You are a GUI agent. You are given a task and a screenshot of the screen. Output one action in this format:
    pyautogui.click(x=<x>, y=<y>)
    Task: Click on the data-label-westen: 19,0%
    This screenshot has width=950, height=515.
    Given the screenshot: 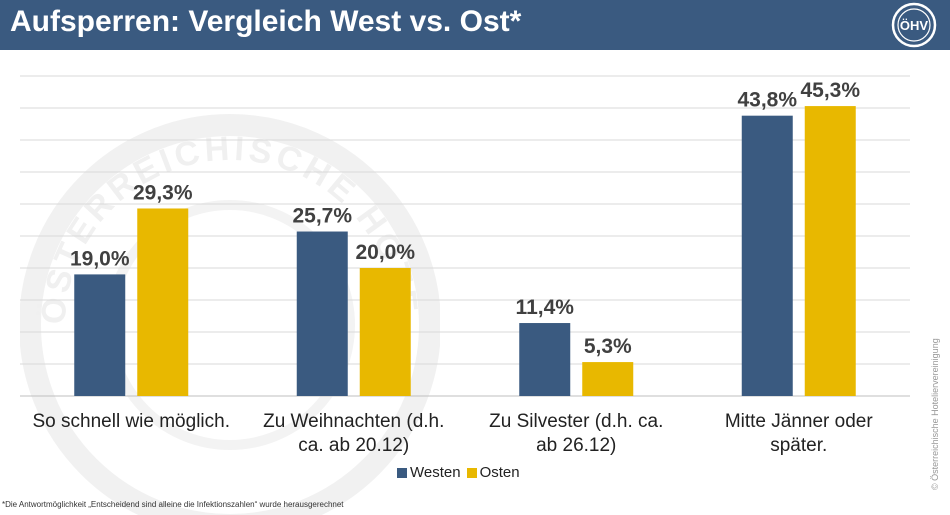 What is the action you would take?
    pyautogui.click(x=100, y=258)
    